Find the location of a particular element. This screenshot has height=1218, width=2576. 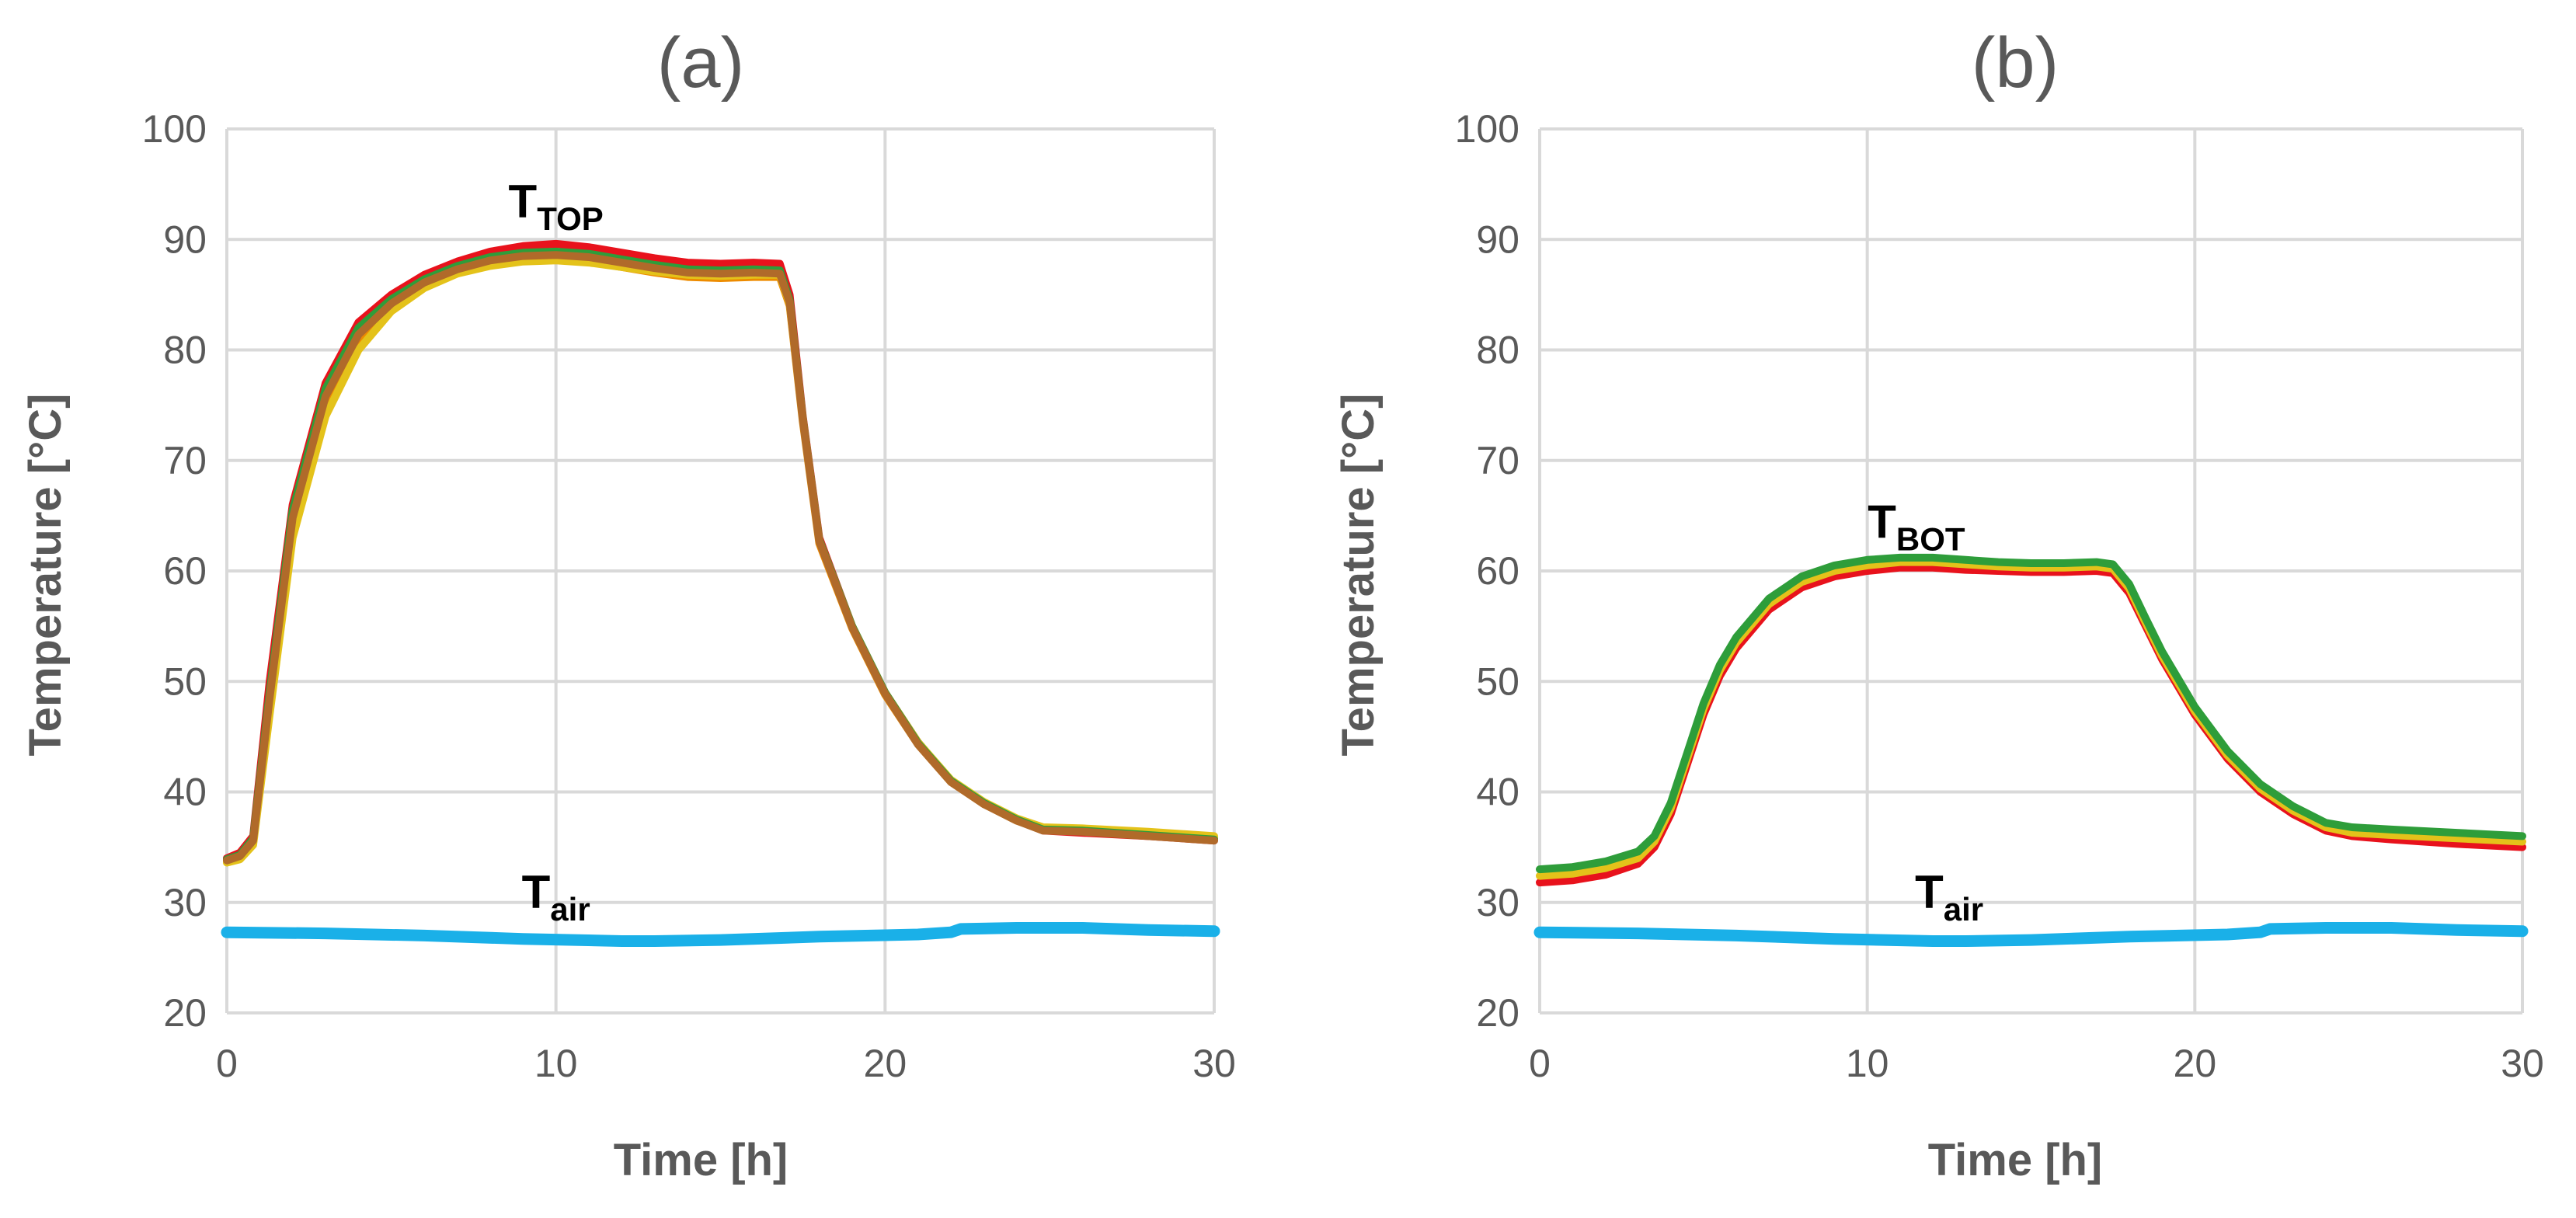

annotation-label: TTOP is located at coordinates (556, 206).